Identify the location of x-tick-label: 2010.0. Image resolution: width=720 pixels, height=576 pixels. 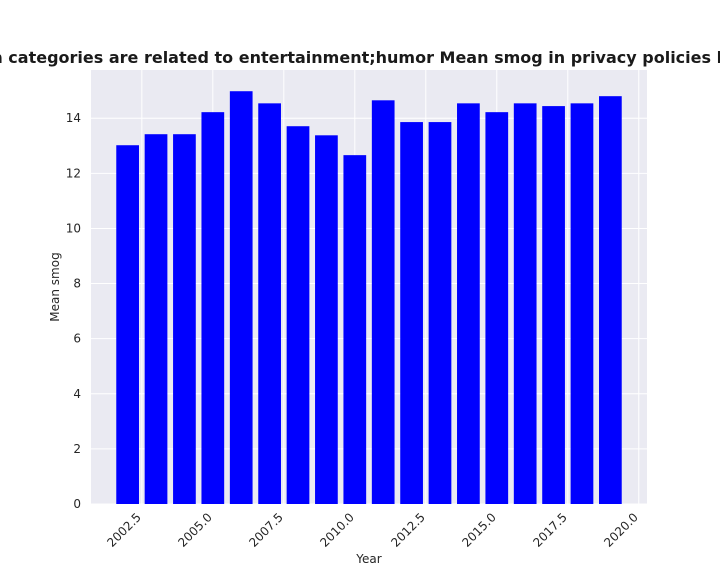
(337, 530).